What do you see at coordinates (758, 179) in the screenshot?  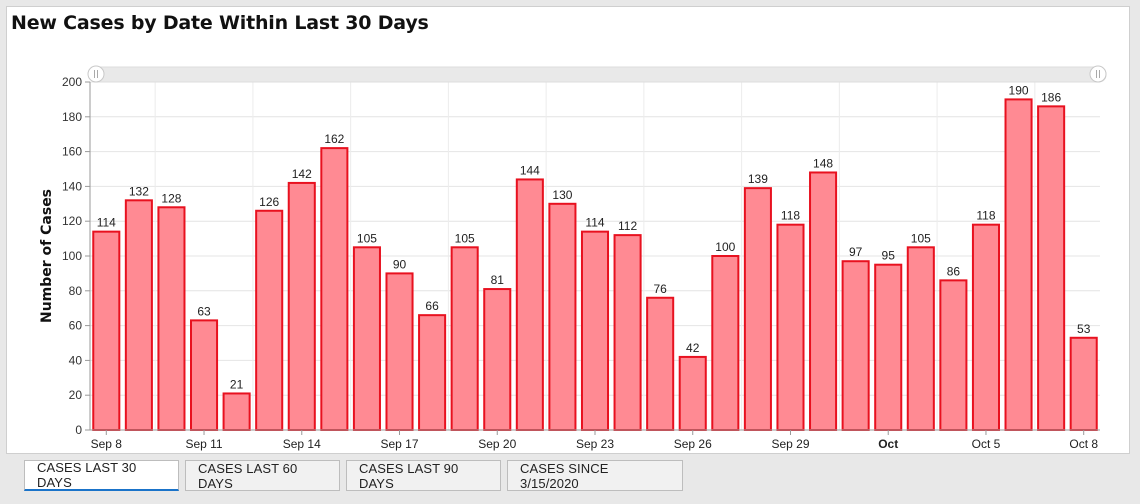 I see `data-label: 139` at bounding box center [758, 179].